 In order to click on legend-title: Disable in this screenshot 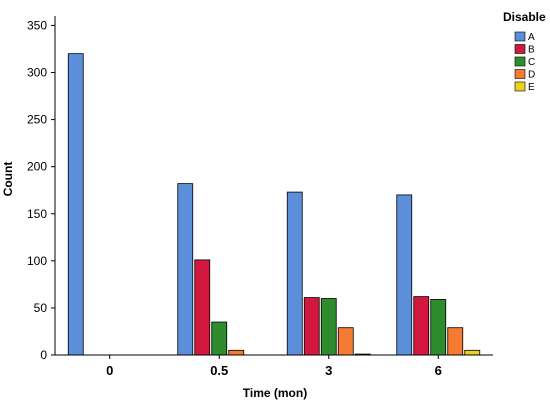, I will do `click(524, 17)`.